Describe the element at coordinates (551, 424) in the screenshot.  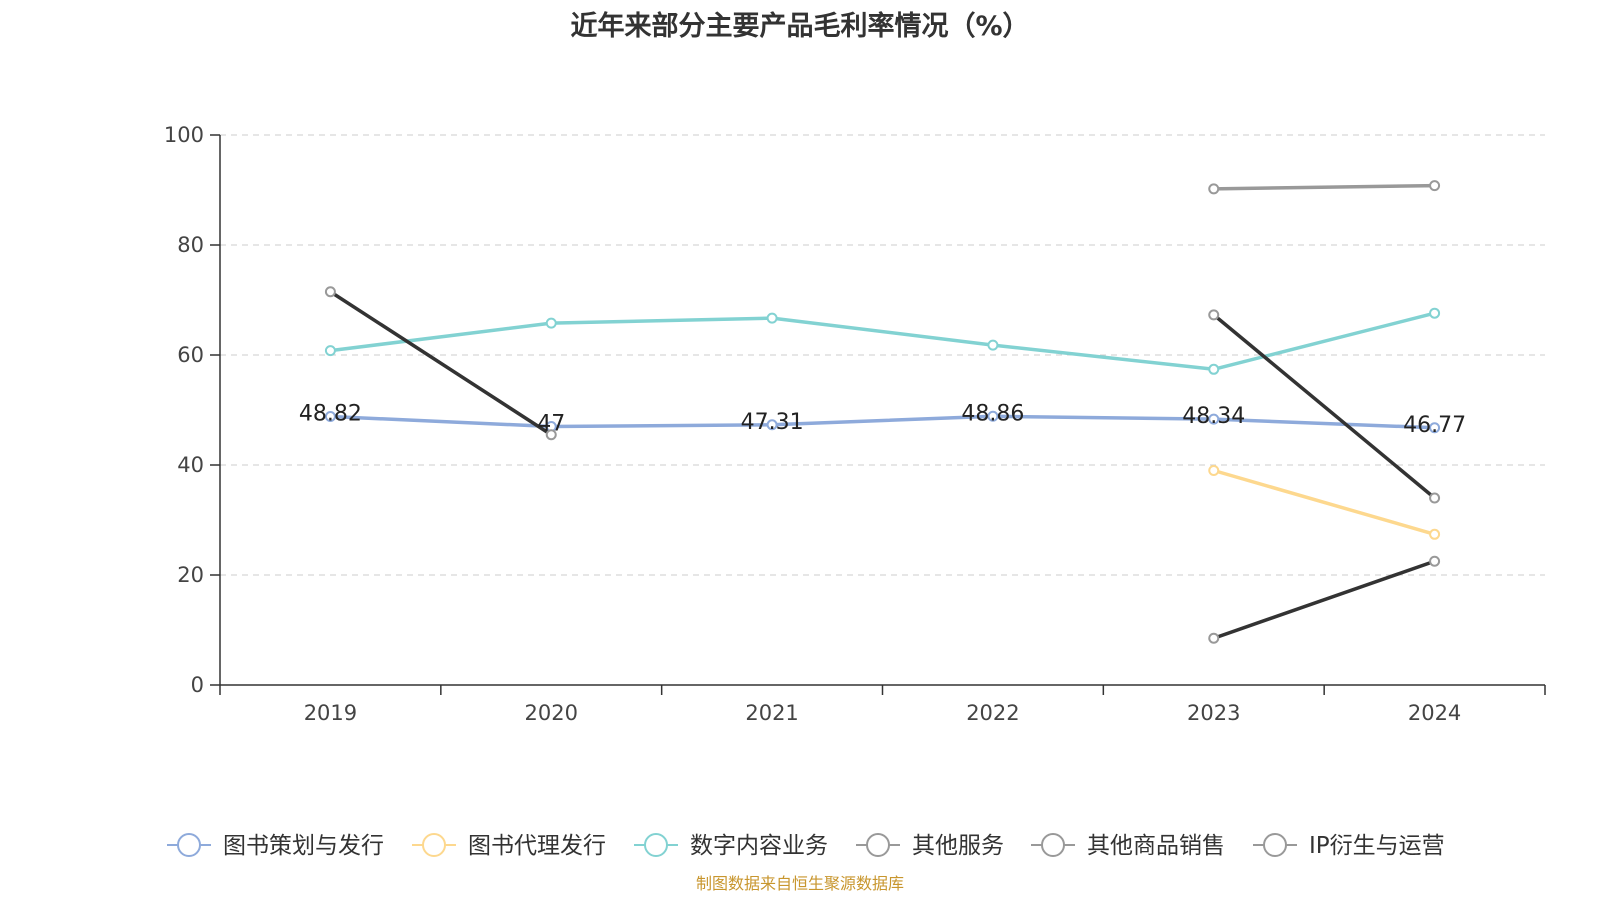
I see `data-label: 47` at that location.